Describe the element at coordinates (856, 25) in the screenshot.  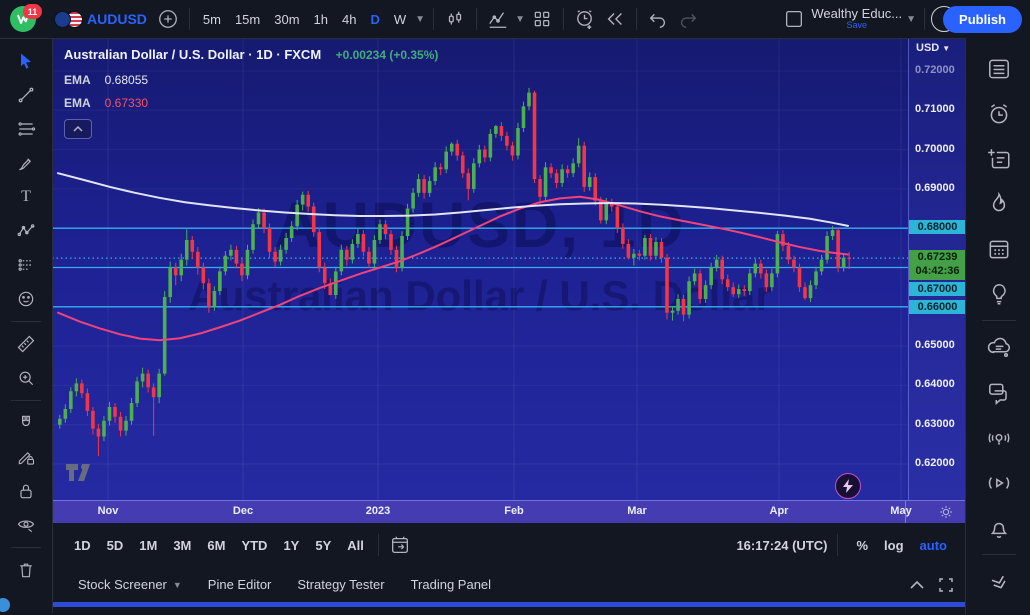
I see `save-button: Save` at that location.